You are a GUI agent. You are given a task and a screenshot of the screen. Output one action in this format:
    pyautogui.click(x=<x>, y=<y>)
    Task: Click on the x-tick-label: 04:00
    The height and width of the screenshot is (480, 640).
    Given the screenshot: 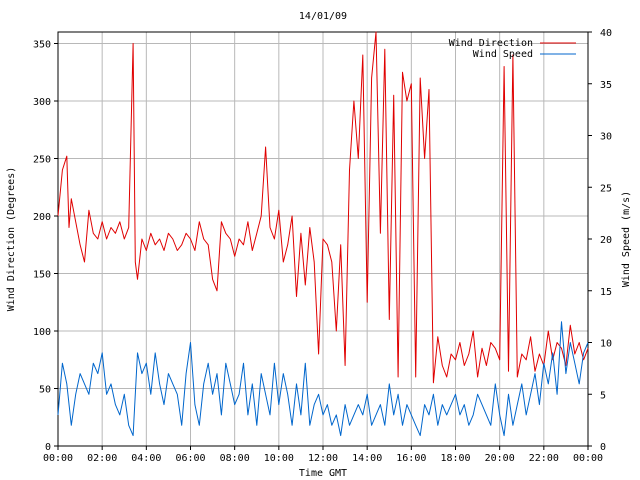 What is the action you would take?
    pyautogui.click(x=146, y=458)
    